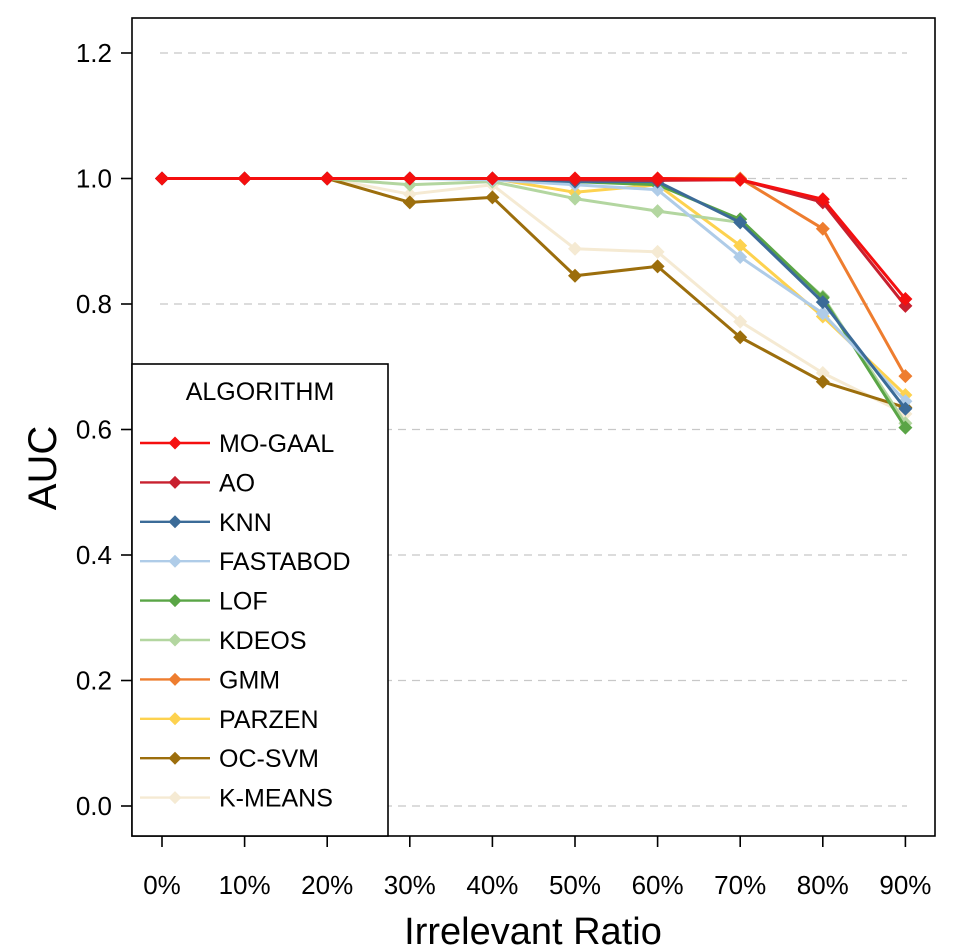 The image size is (961, 952). Describe the element at coordinates (740, 245) in the screenshot. I see `data-point-parzen` at that location.